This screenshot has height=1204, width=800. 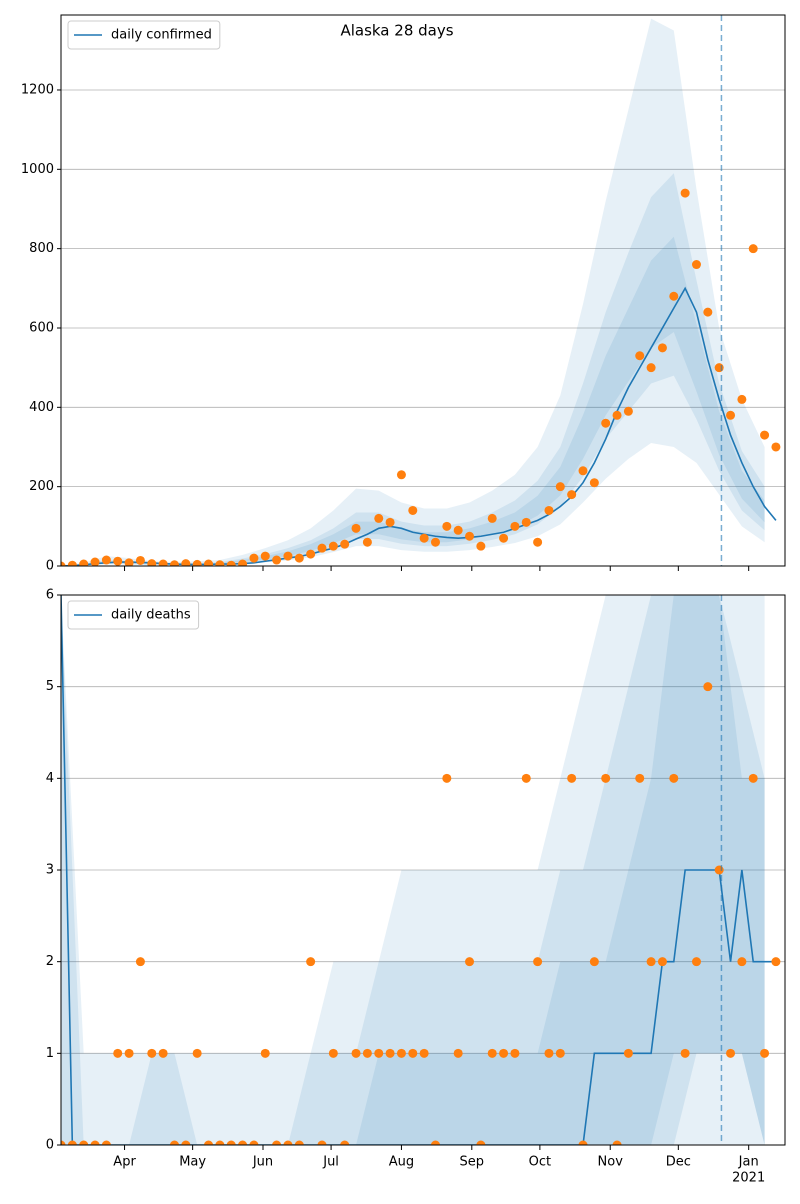 I want to click on x-tick-label: Dec, so click(x=678, y=1162).